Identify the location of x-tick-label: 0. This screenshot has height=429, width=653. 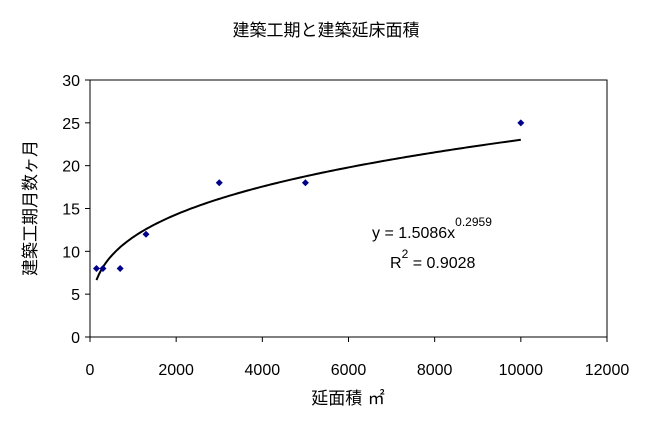
(90, 370).